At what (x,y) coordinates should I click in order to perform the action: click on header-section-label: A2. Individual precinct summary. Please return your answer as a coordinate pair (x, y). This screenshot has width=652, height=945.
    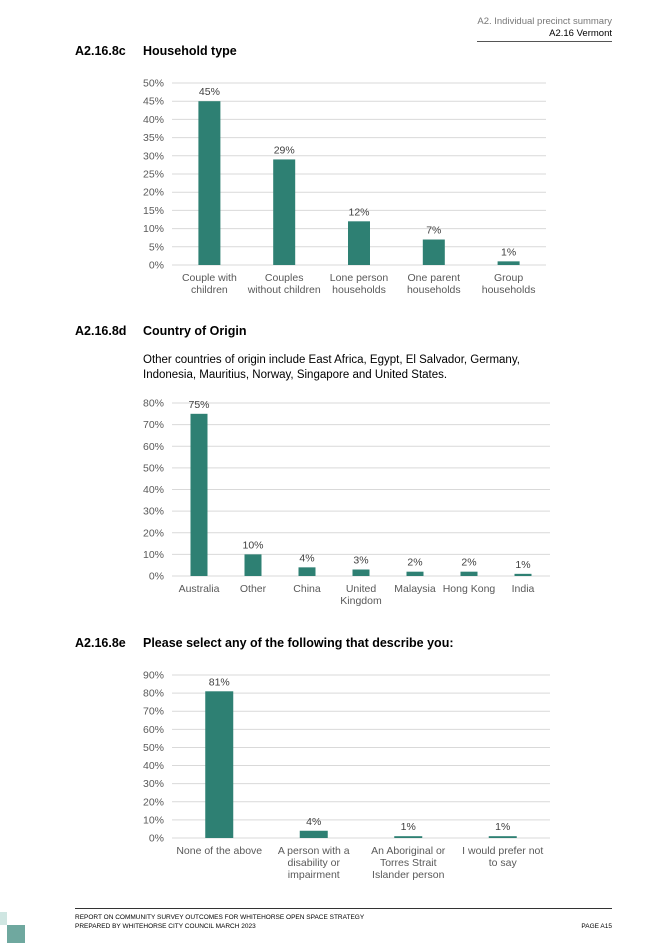
    Looking at the image, I should click on (544, 21).